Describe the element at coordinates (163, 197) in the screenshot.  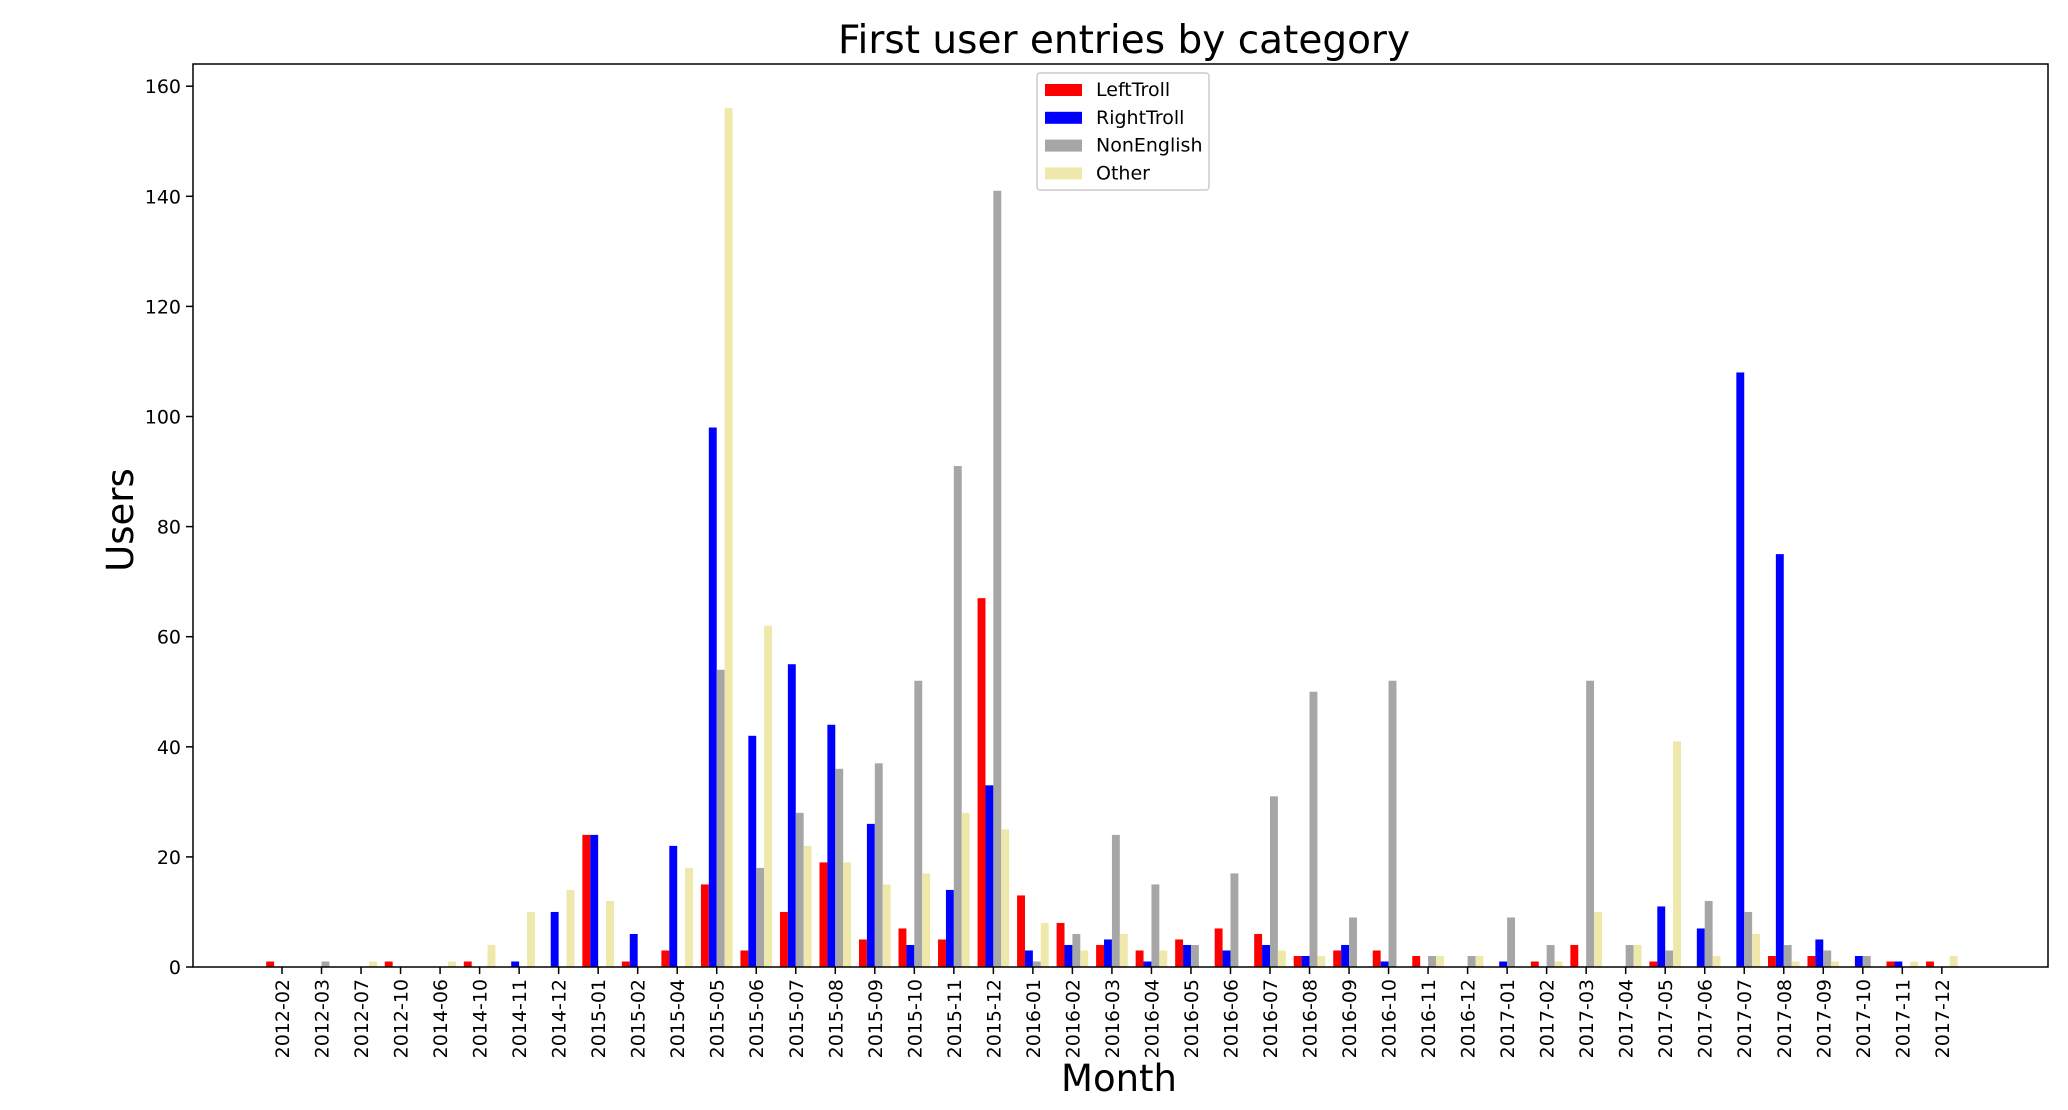
I see `y-tick-label: 140` at that location.